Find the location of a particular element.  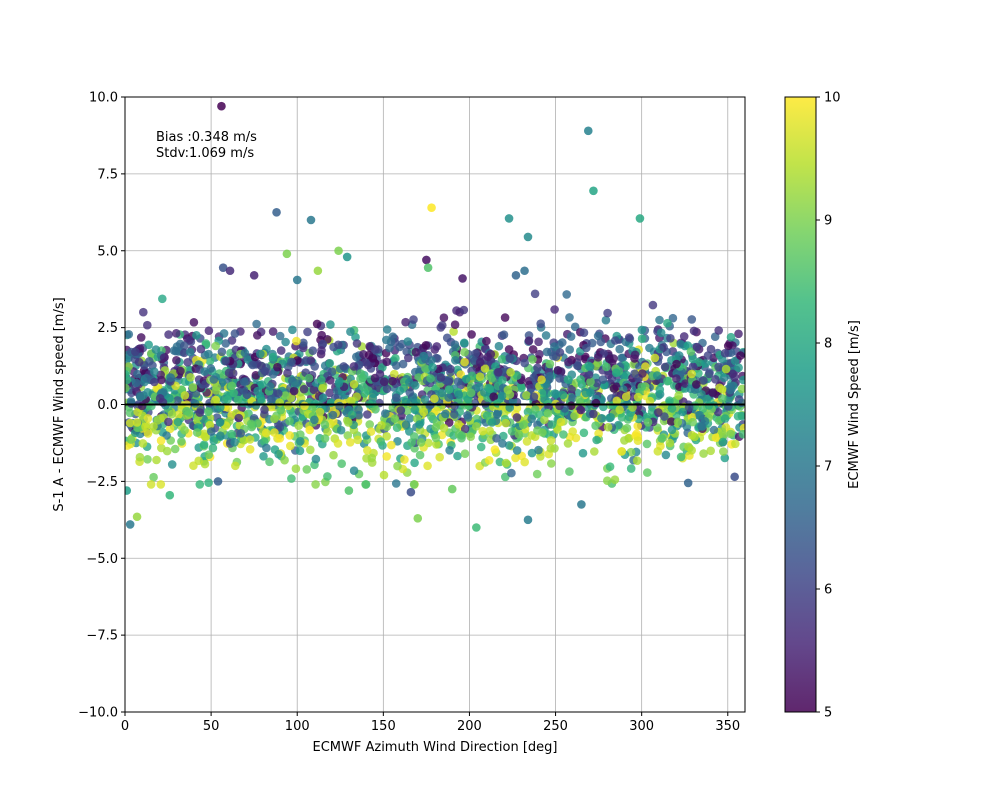

y-axis-label: S-1 A - ECMWF Wind speed [m/s] is located at coordinates (59, 404).